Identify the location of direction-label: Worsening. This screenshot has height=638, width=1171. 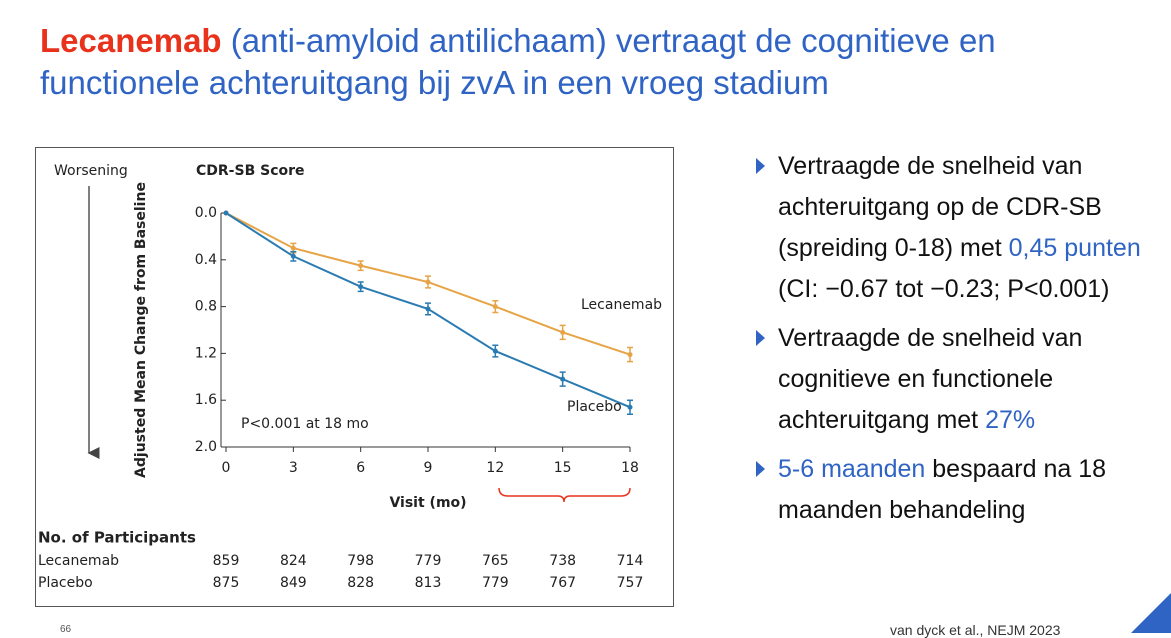
(91, 171).